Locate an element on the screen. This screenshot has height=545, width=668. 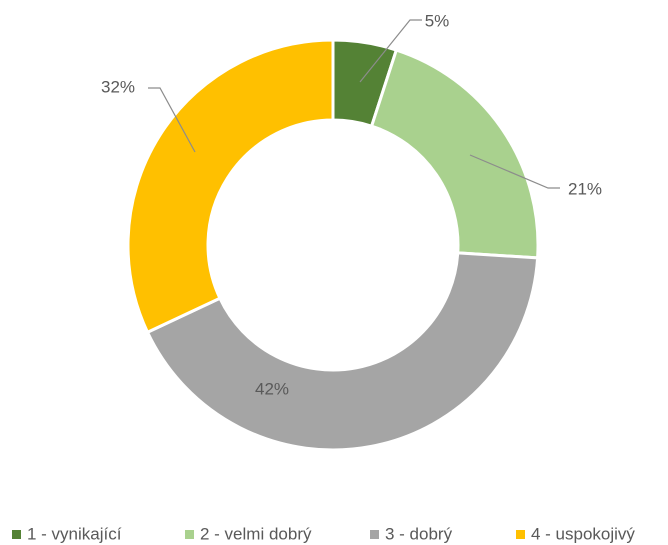
data-label: 5% is located at coordinates (437, 20).